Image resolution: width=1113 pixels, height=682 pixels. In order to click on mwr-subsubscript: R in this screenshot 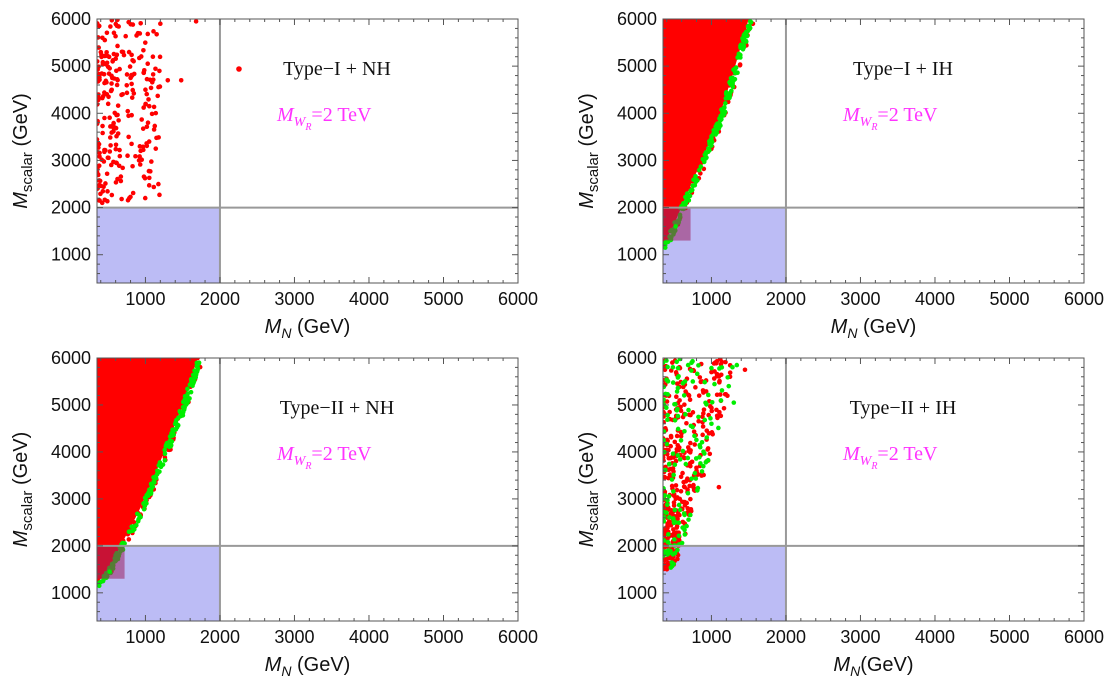, I will do `click(873, 466)`.